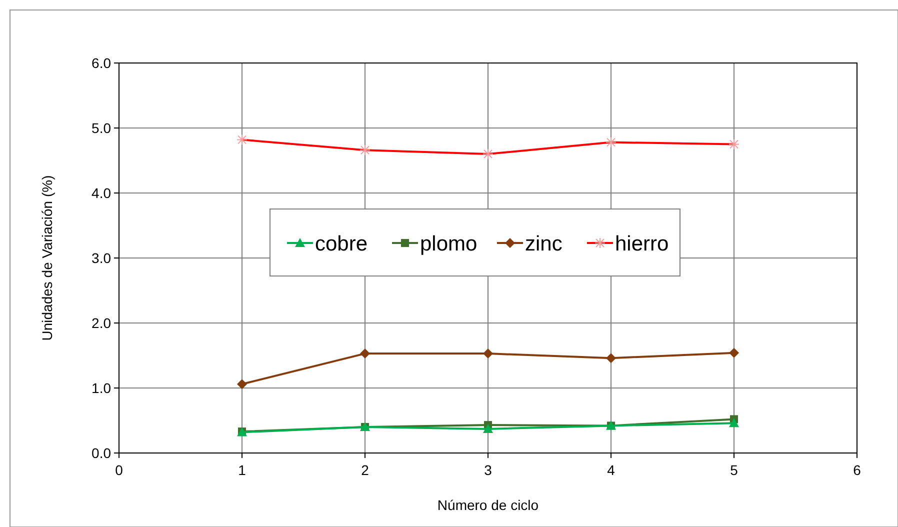 The height and width of the screenshot is (527, 898). I want to click on x-tick-label: 1, so click(242, 470).